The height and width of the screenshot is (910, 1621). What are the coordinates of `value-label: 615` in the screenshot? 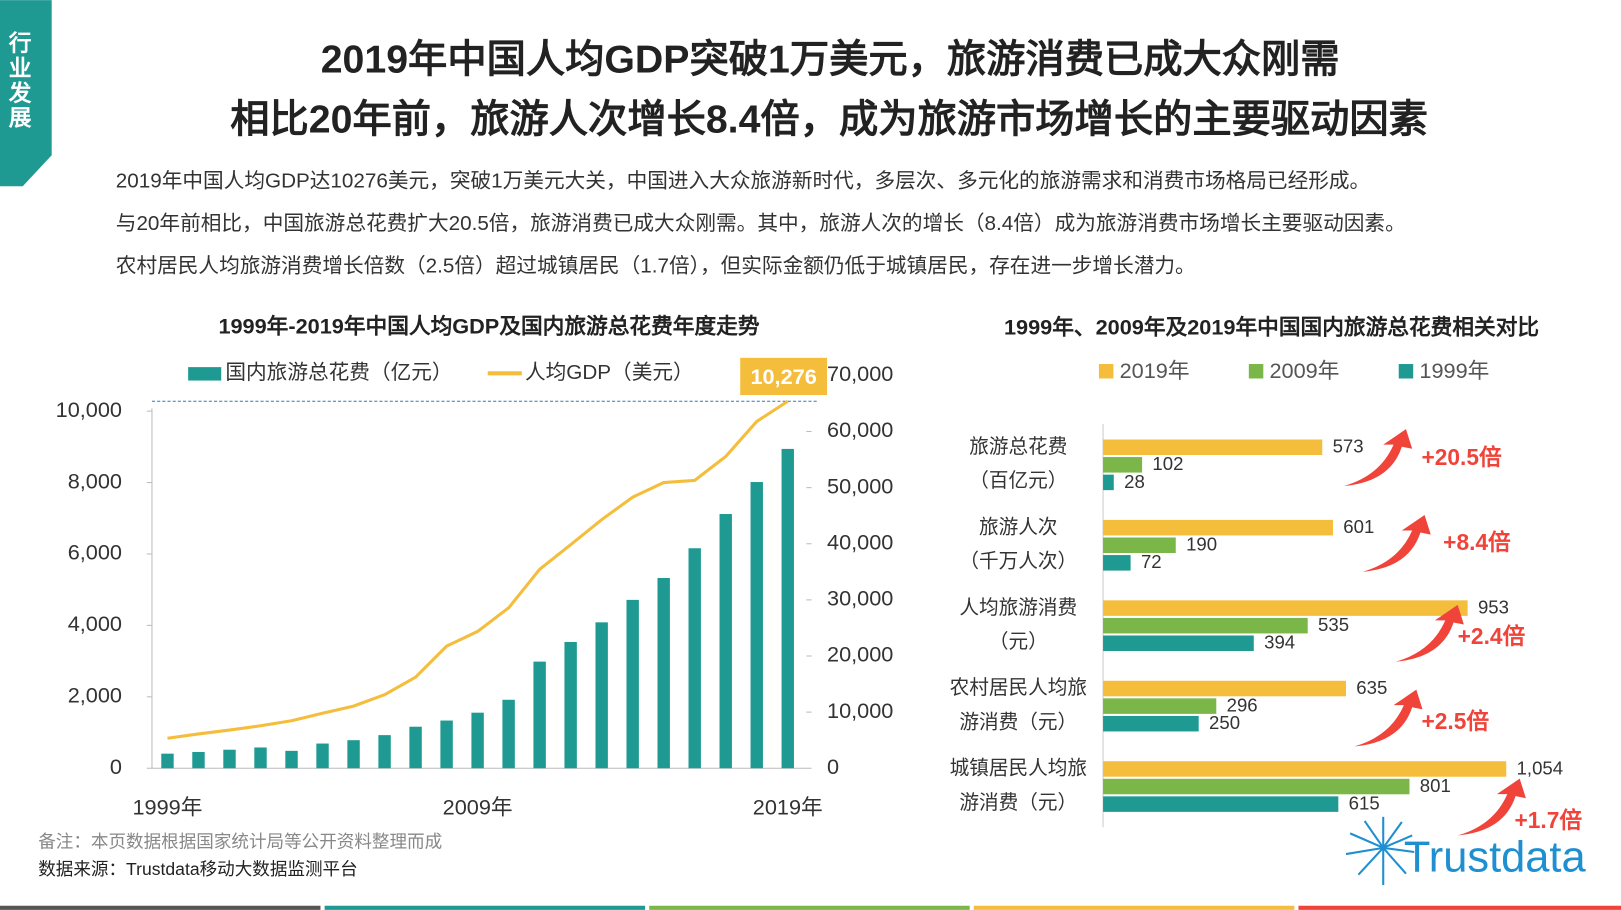 It's located at (1364, 803).